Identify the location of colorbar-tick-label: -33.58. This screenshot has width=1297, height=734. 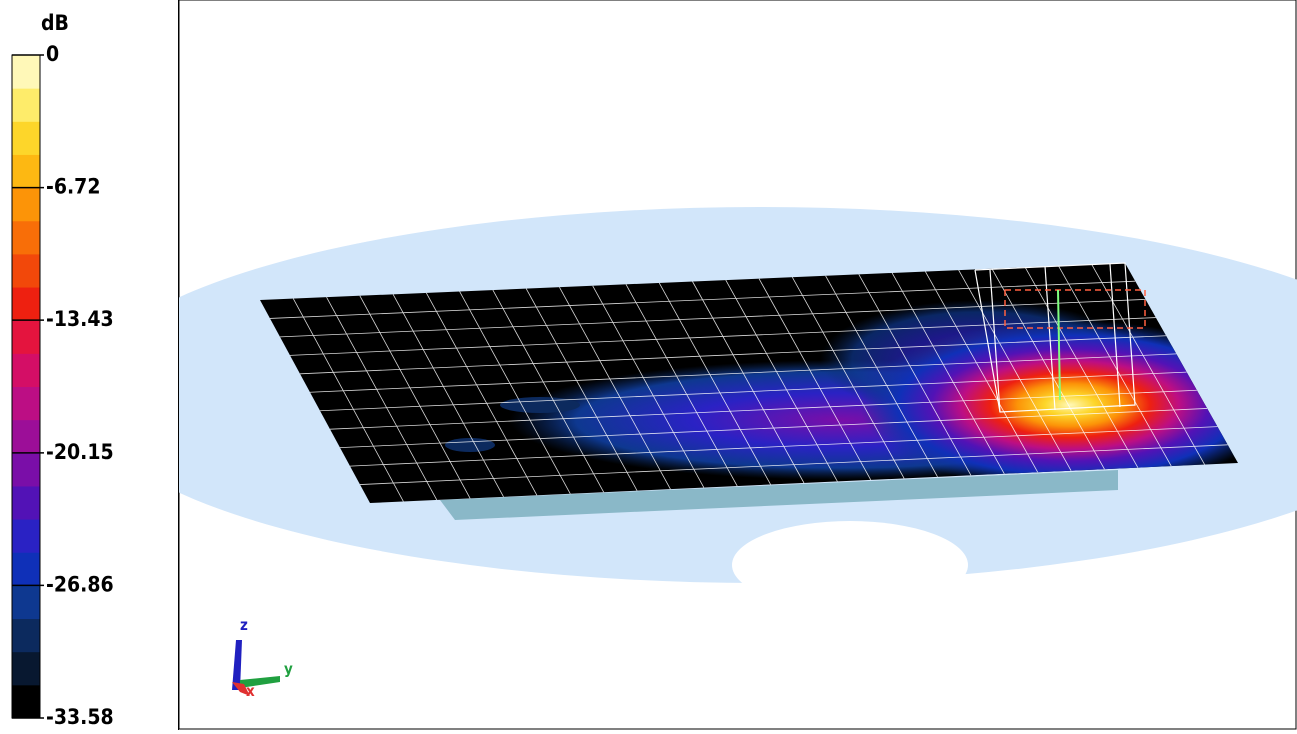
(80, 717).